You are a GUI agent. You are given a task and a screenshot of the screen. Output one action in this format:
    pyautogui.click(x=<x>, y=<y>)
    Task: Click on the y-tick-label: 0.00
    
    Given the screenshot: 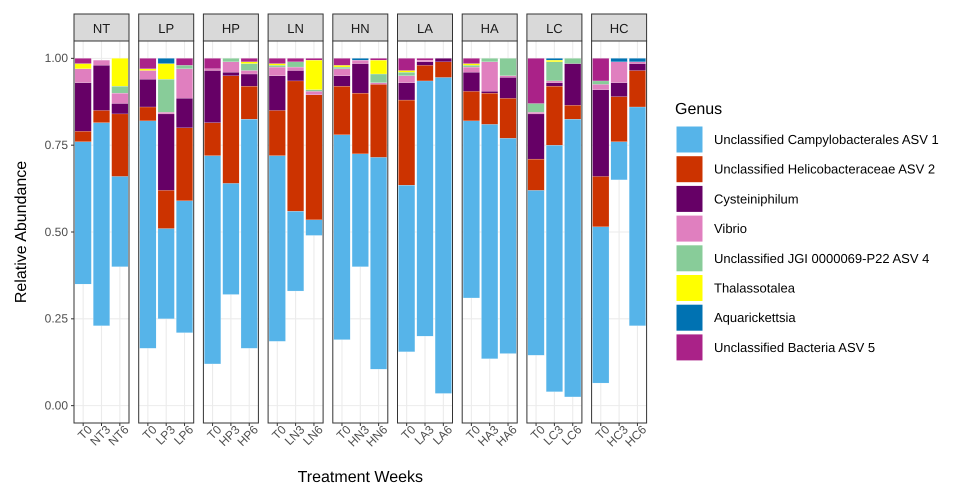 What is the action you would take?
    pyautogui.click(x=56, y=405)
    